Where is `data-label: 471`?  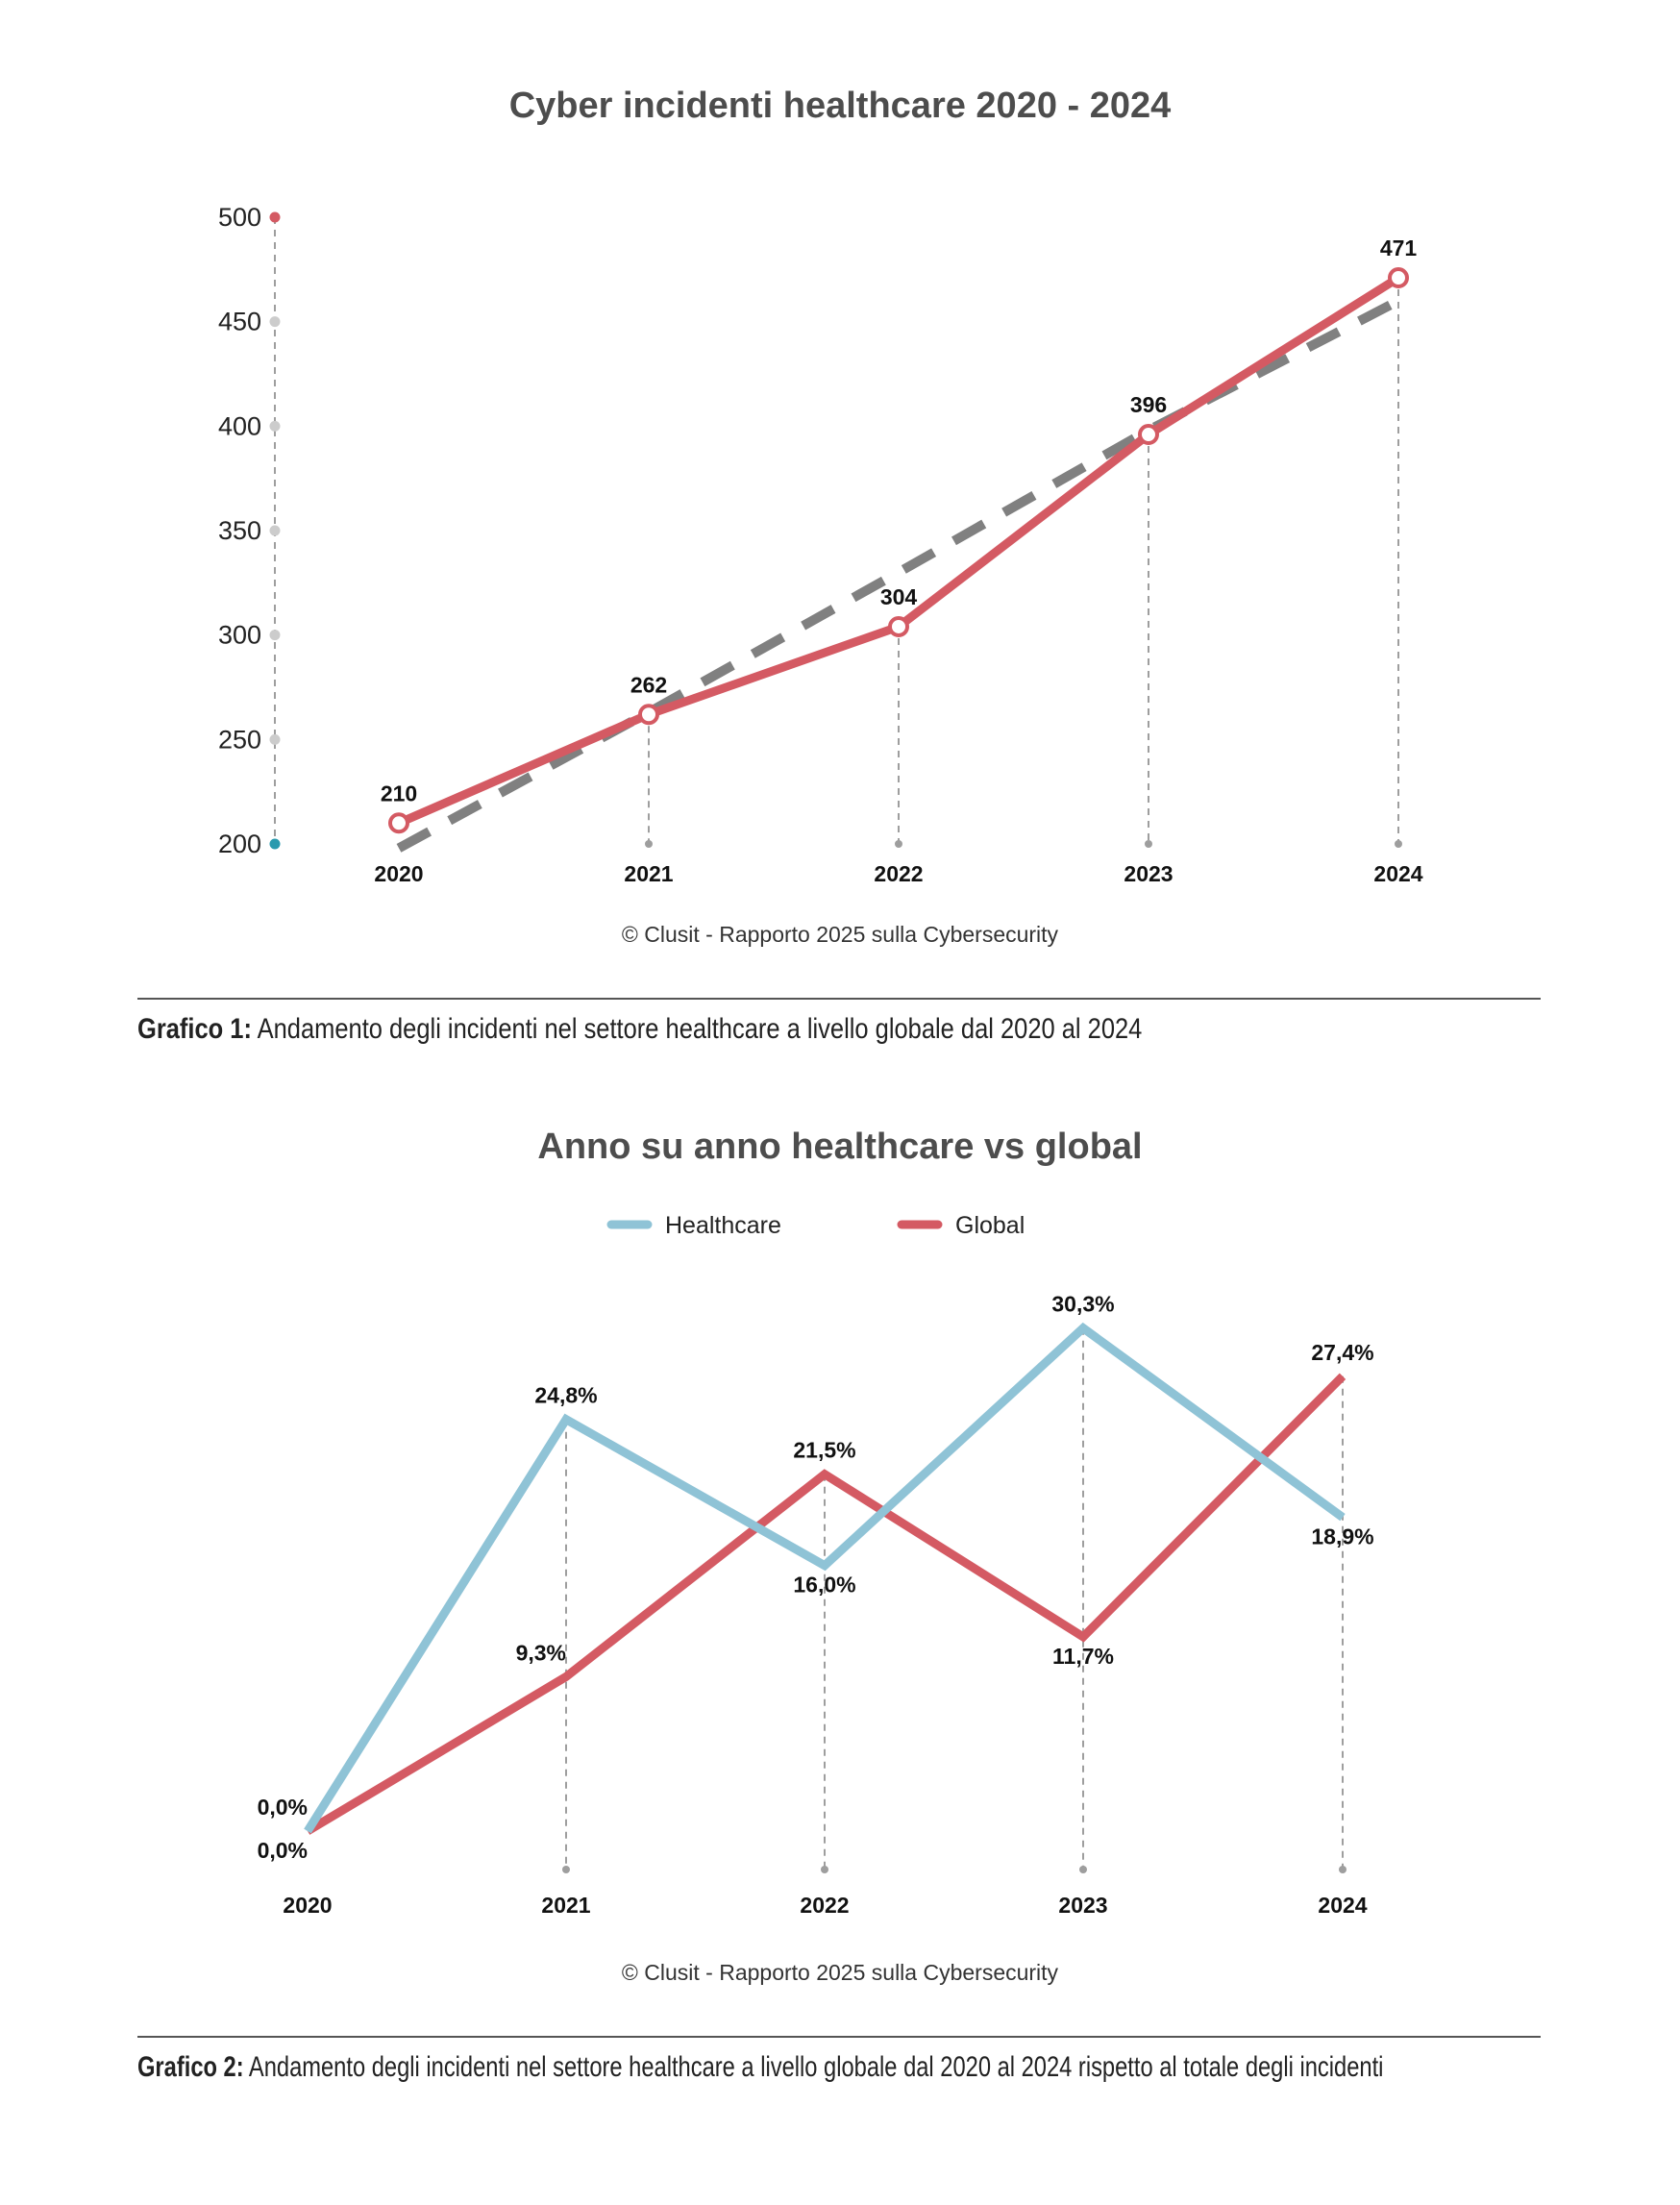
data-label: 471 is located at coordinates (1399, 248).